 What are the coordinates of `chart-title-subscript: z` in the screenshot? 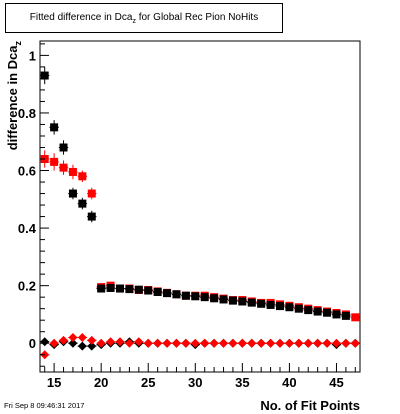 It's located at (134, 21).